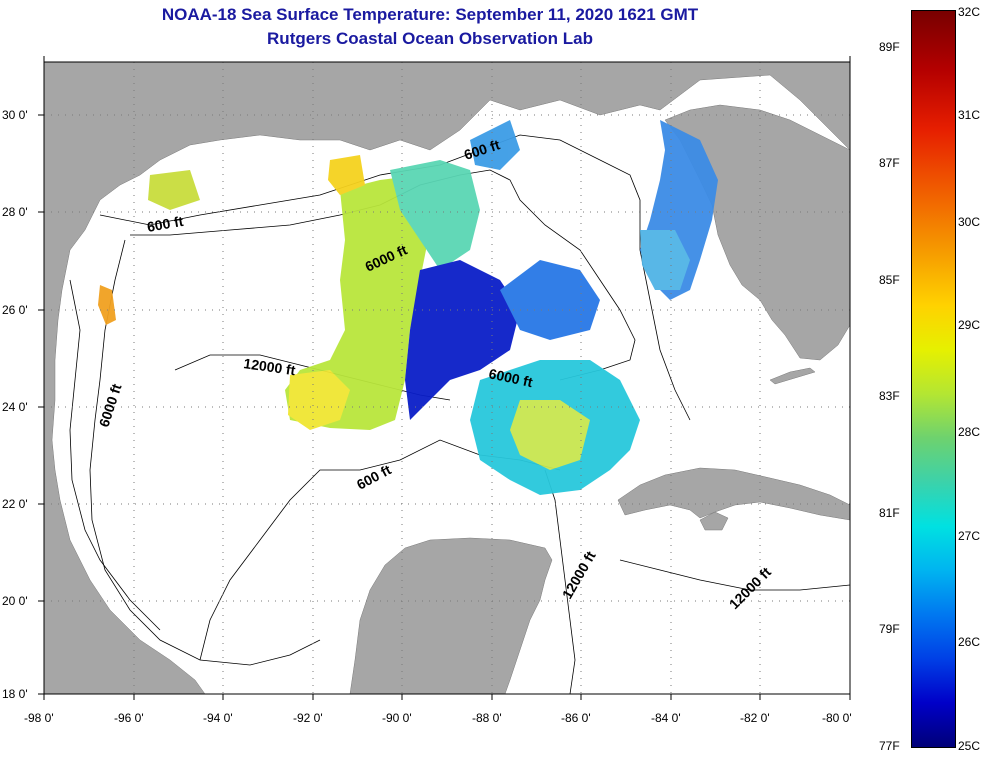  I want to click on lat-label: 30 0', so click(15, 115).